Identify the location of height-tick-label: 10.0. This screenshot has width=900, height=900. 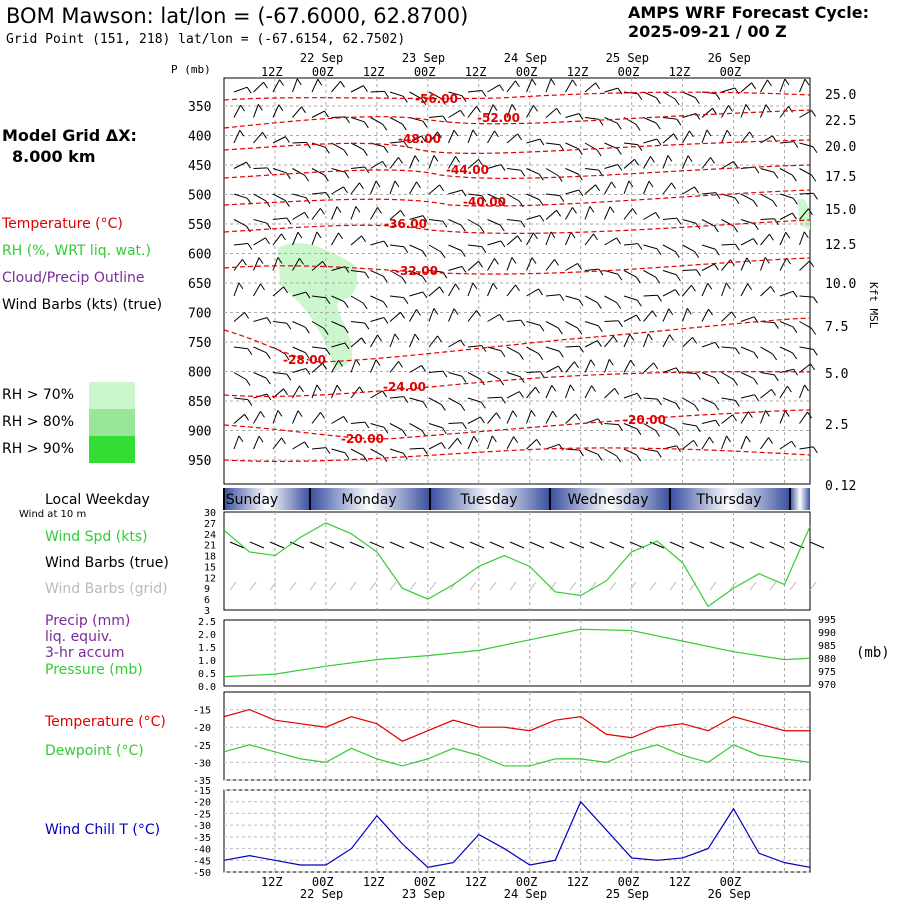
(840, 284).